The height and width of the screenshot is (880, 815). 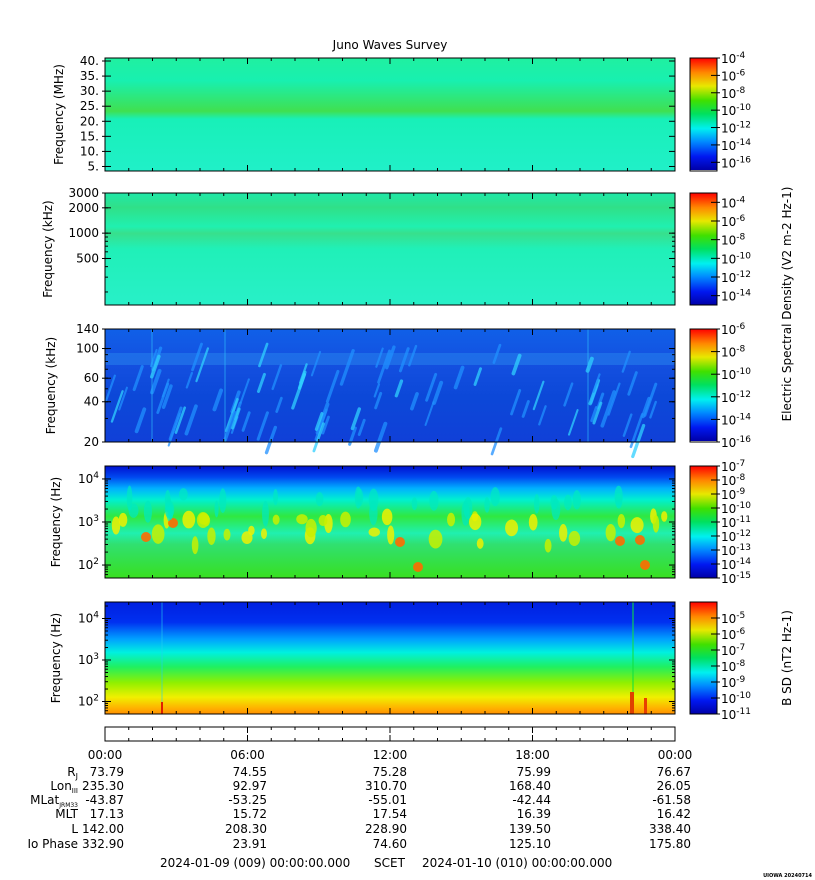 What do you see at coordinates (246, 829) in the screenshot?
I see `ephem-value: 208.30` at bounding box center [246, 829].